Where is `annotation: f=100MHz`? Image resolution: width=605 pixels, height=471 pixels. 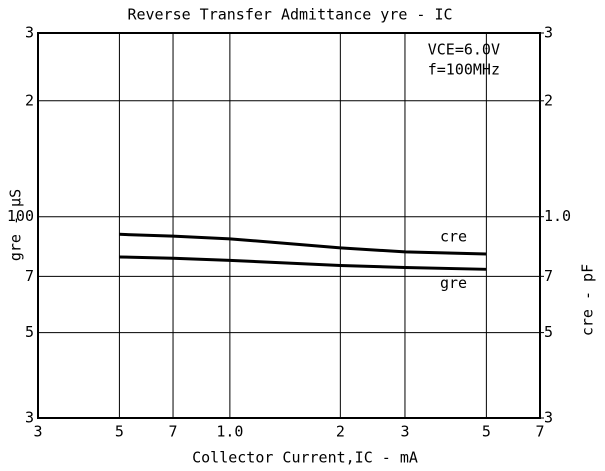 annotation: f=100MHz is located at coordinates (464, 70).